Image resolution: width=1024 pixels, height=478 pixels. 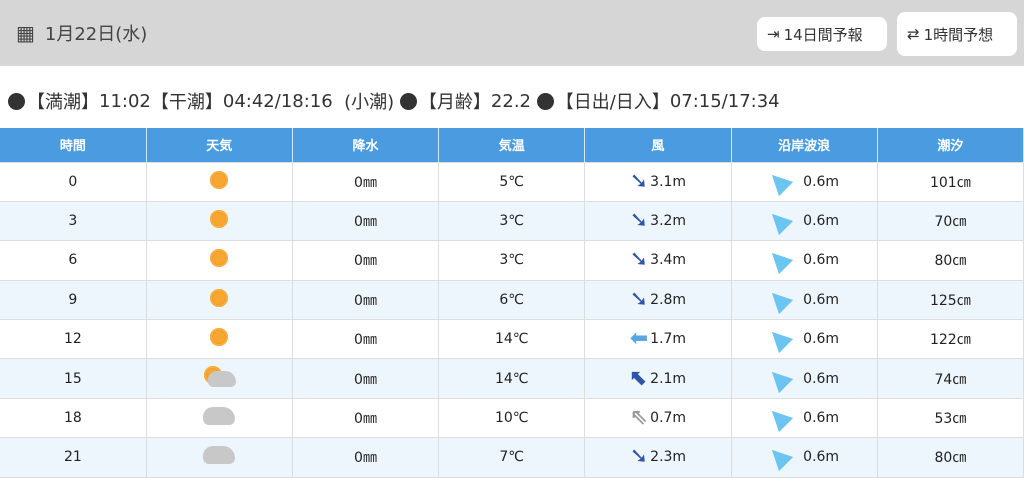 I want to click on column-header: 天気, so click(x=219, y=145).